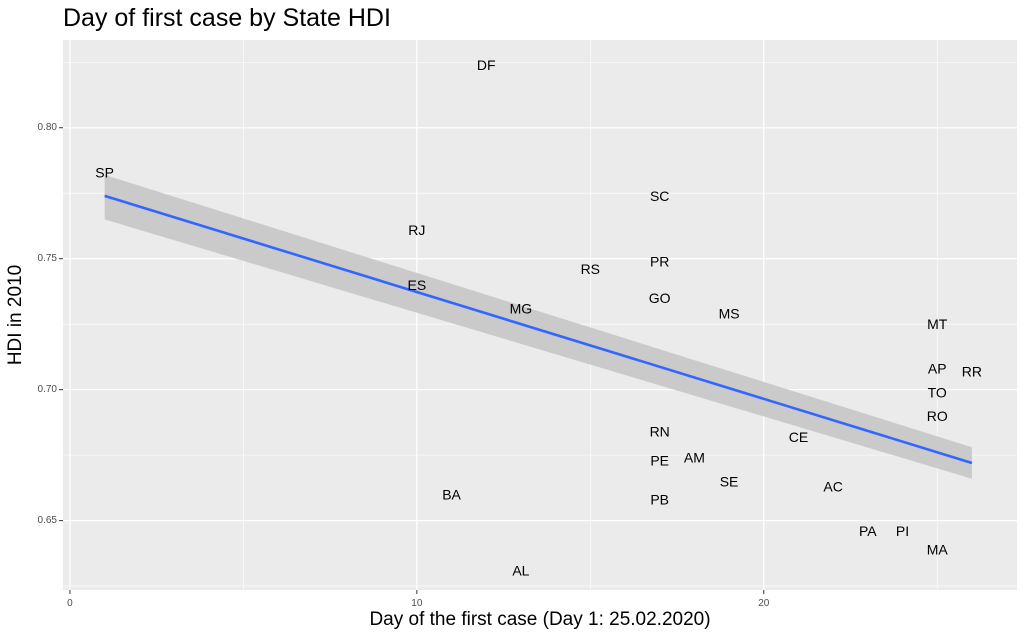 This screenshot has height=640, width=1024. I want to click on point-label-sp: SP, so click(104, 172).